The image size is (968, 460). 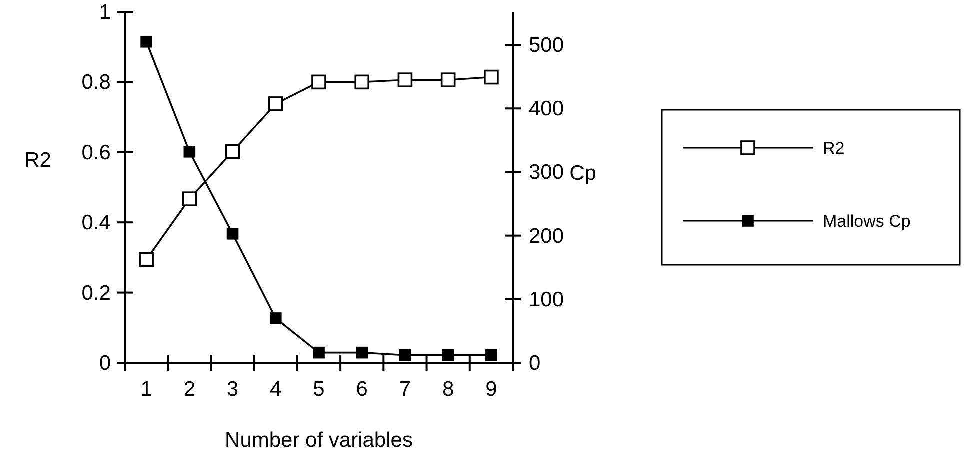 What do you see at coordinates (276, 389) in the screenshot?
I see `x-tick-label: 4` at bounding box center [276, 389].